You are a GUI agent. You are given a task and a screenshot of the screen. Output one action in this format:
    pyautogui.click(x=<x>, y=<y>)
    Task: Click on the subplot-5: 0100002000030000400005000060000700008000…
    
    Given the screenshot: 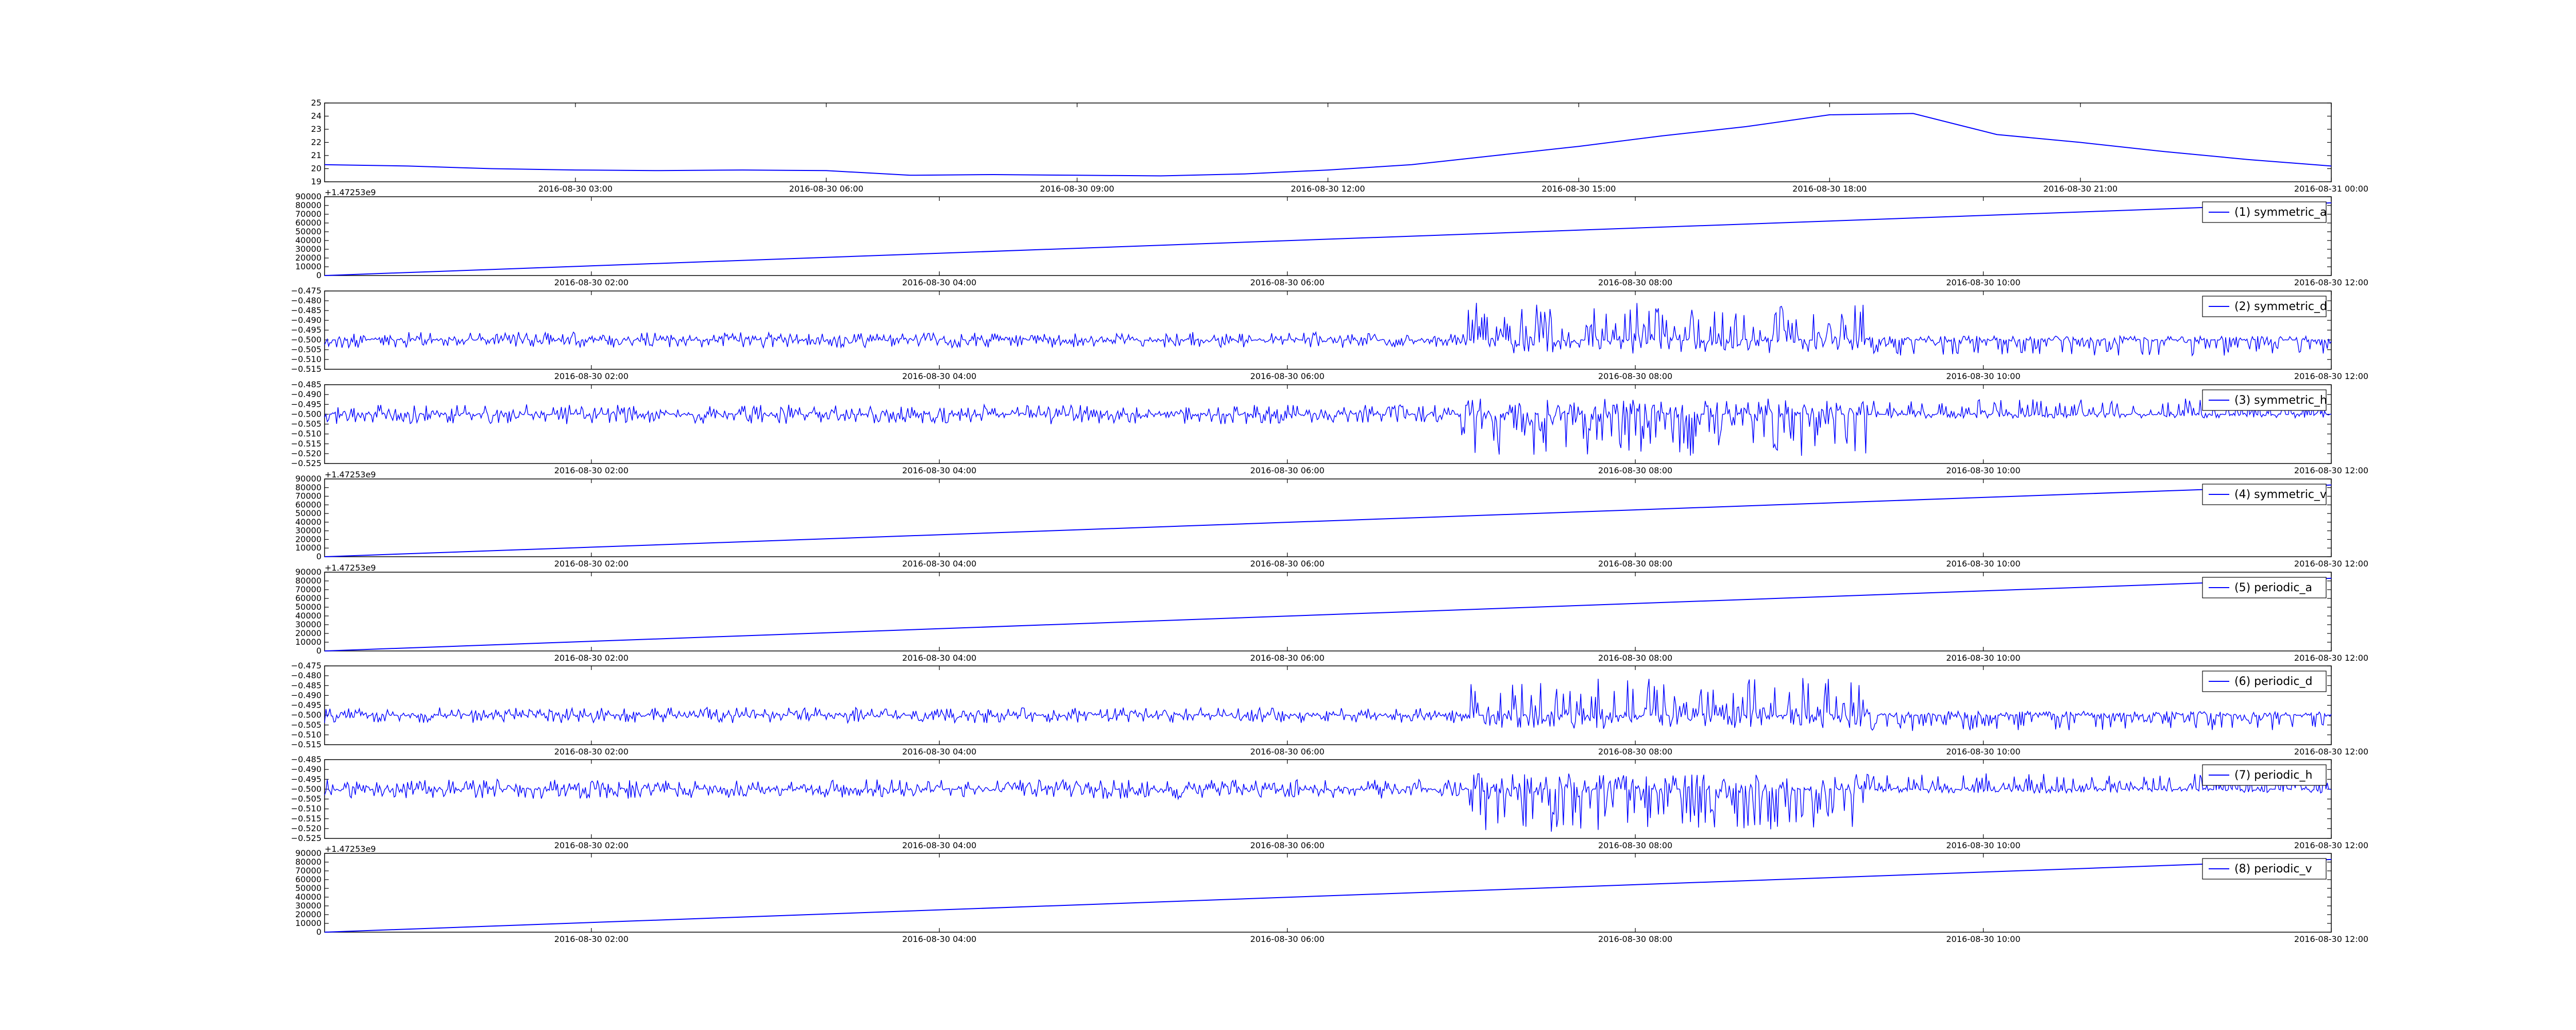 What is the action you would take?
    pyautogui.click(x=1331, y=519)
    